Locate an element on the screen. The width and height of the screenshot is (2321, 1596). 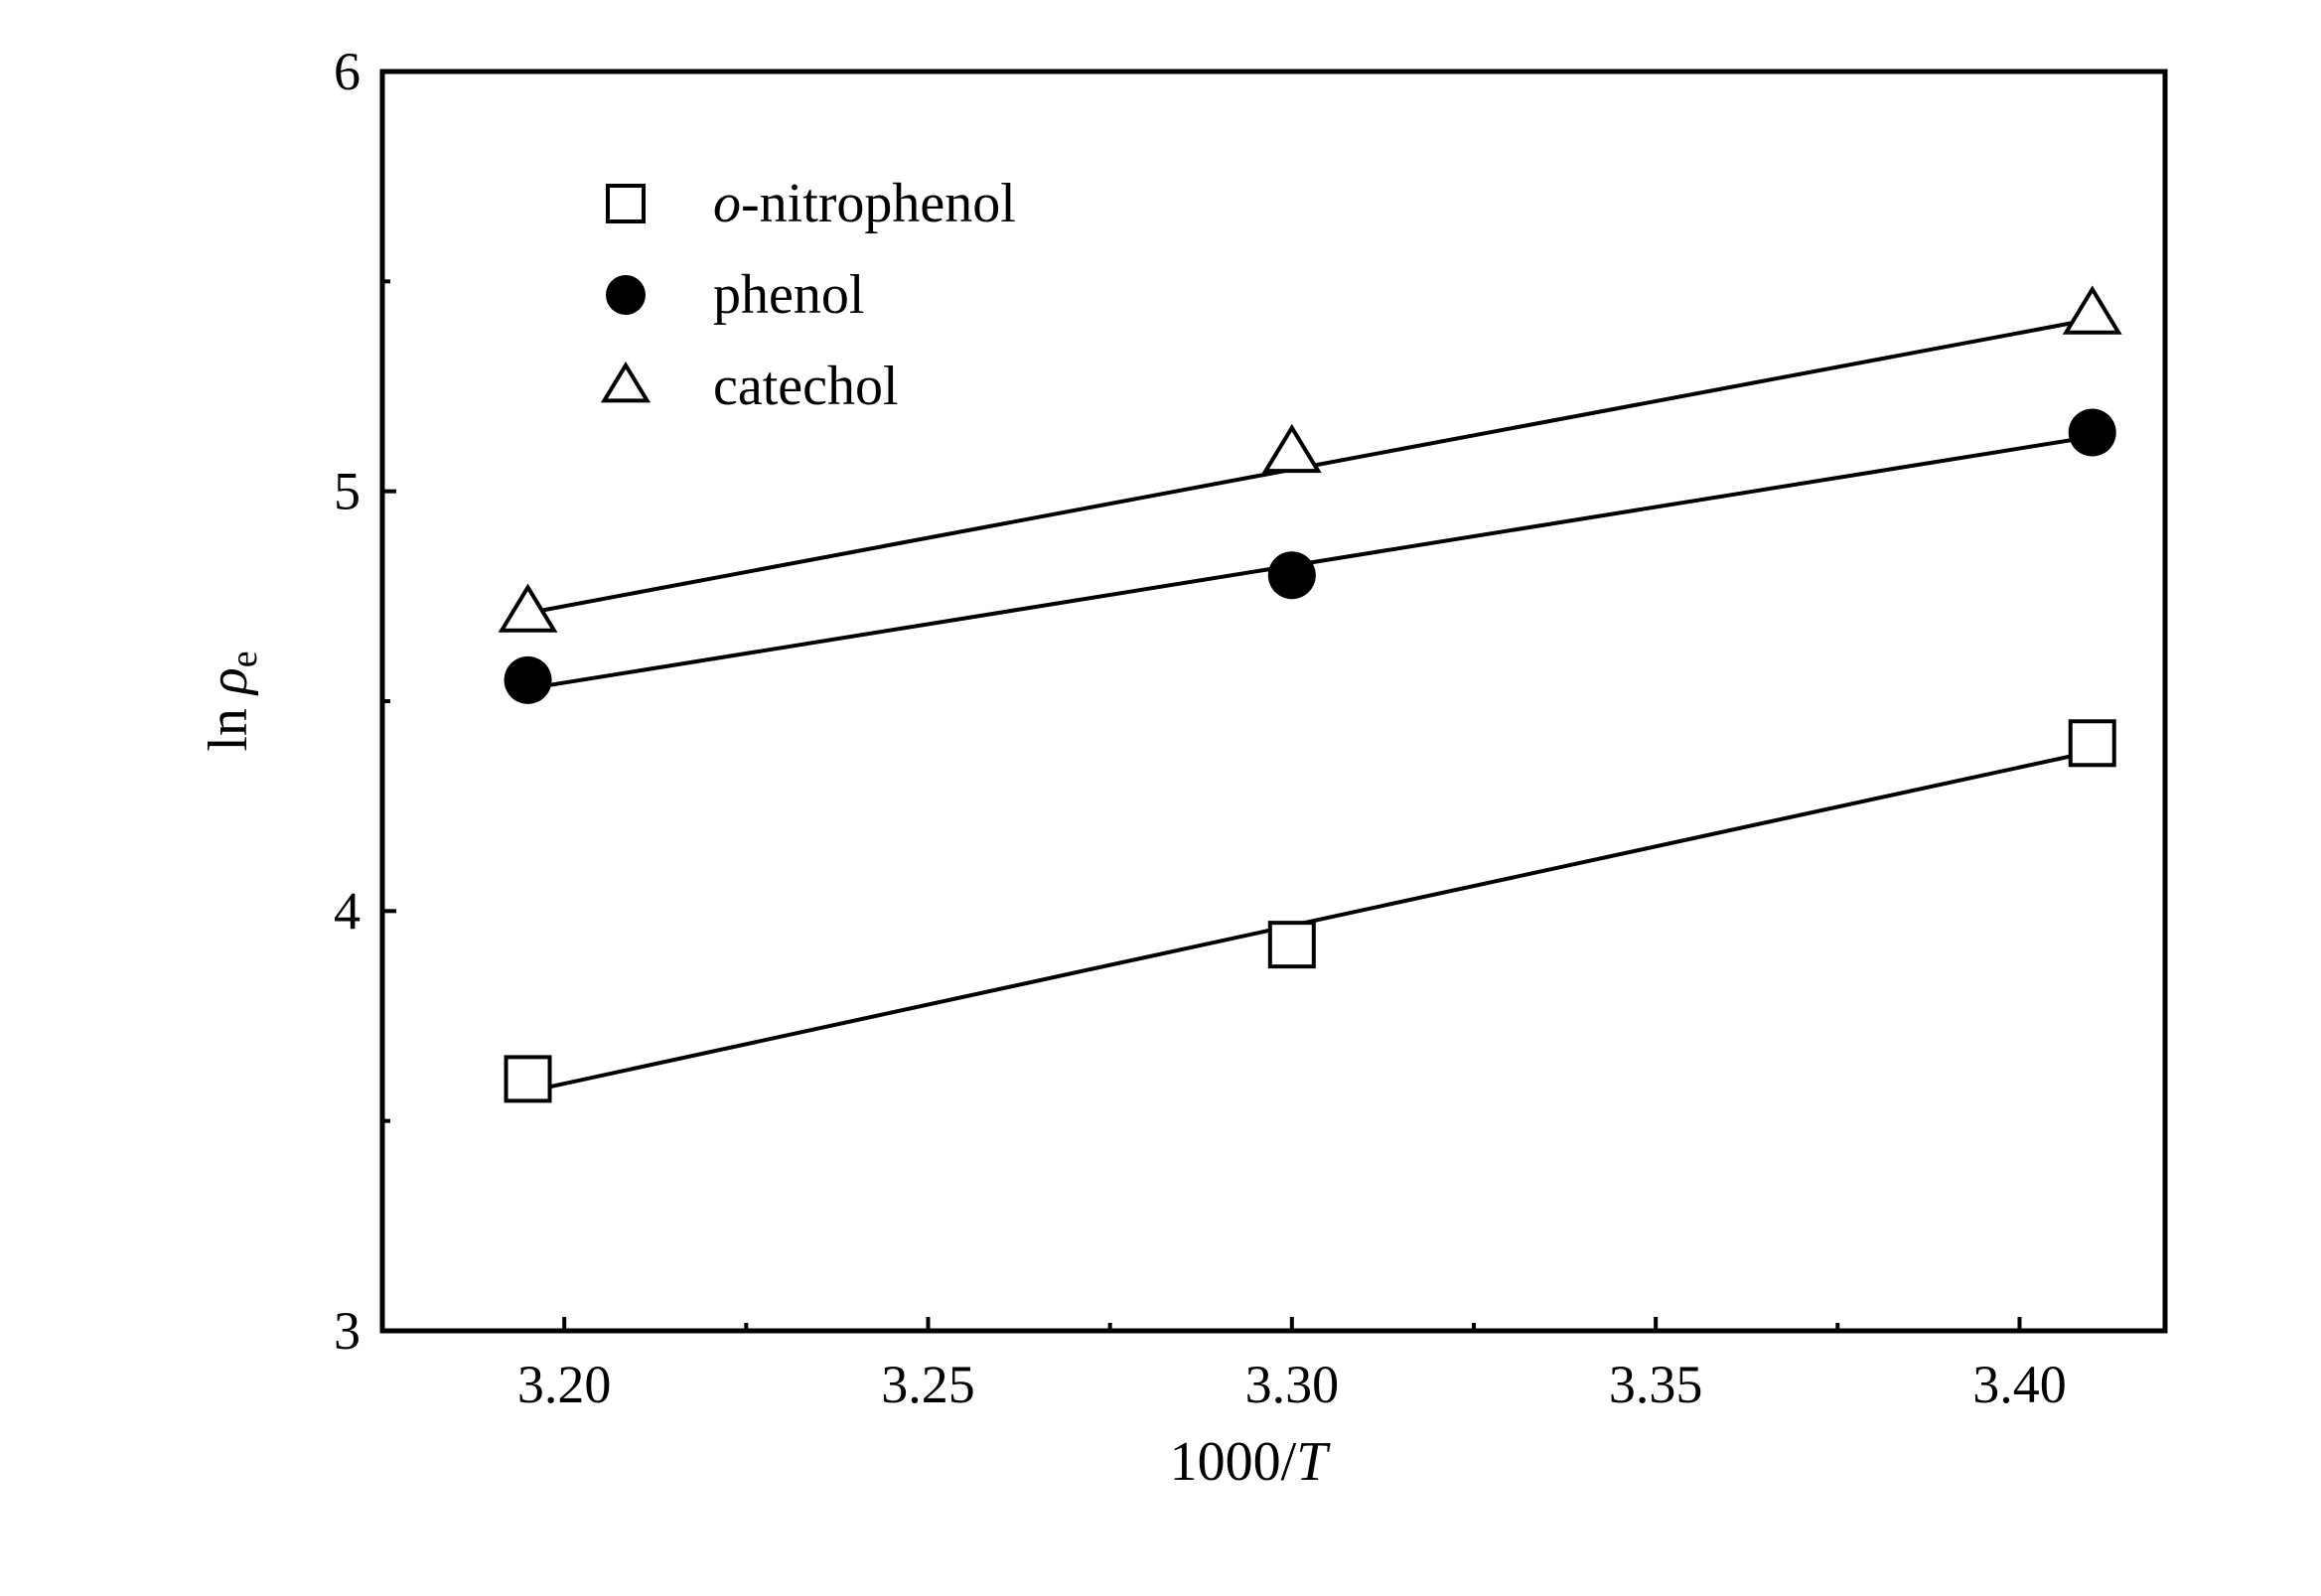
y-tick-label: 3 is located at coordinates (347, 1331).